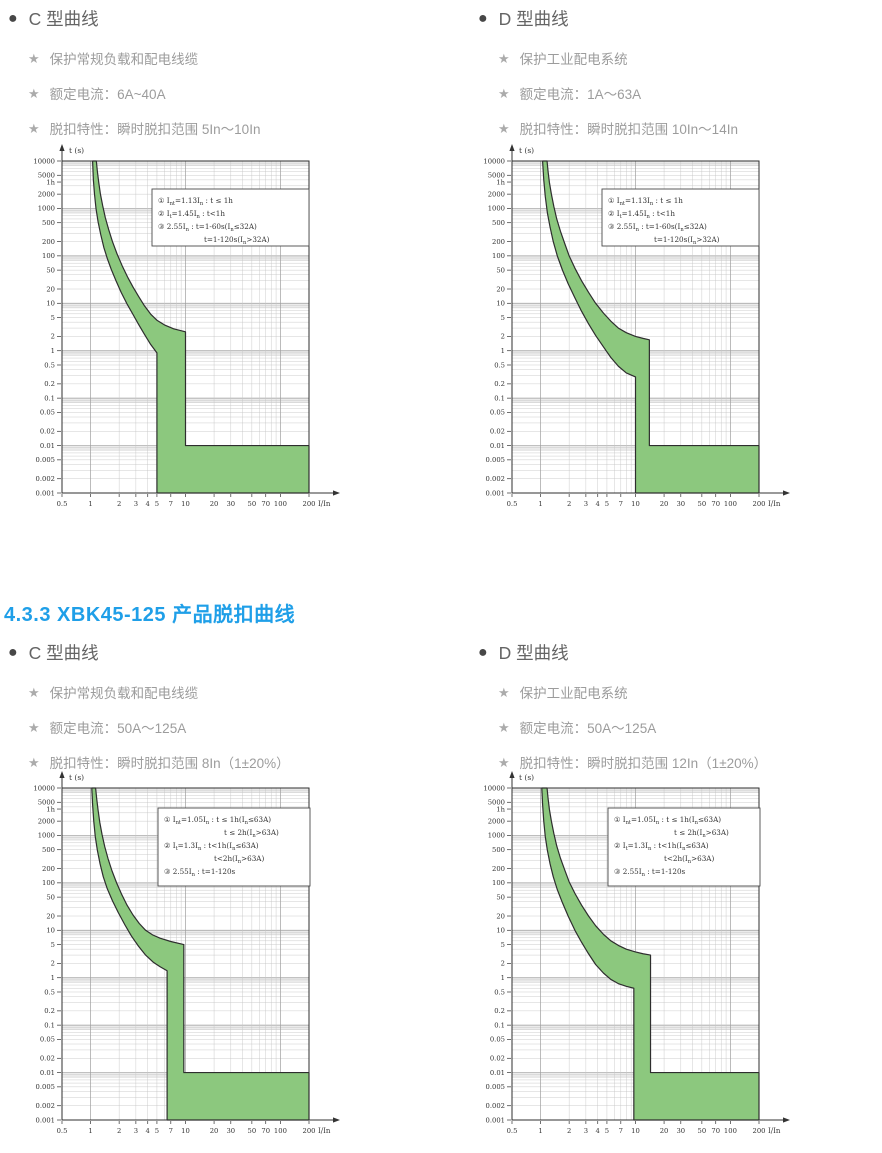 The height and width of the screenshot is (1153, 882). I want to click on svg-text: ③ 2.55In : t=1-120s, so click(650, 872).